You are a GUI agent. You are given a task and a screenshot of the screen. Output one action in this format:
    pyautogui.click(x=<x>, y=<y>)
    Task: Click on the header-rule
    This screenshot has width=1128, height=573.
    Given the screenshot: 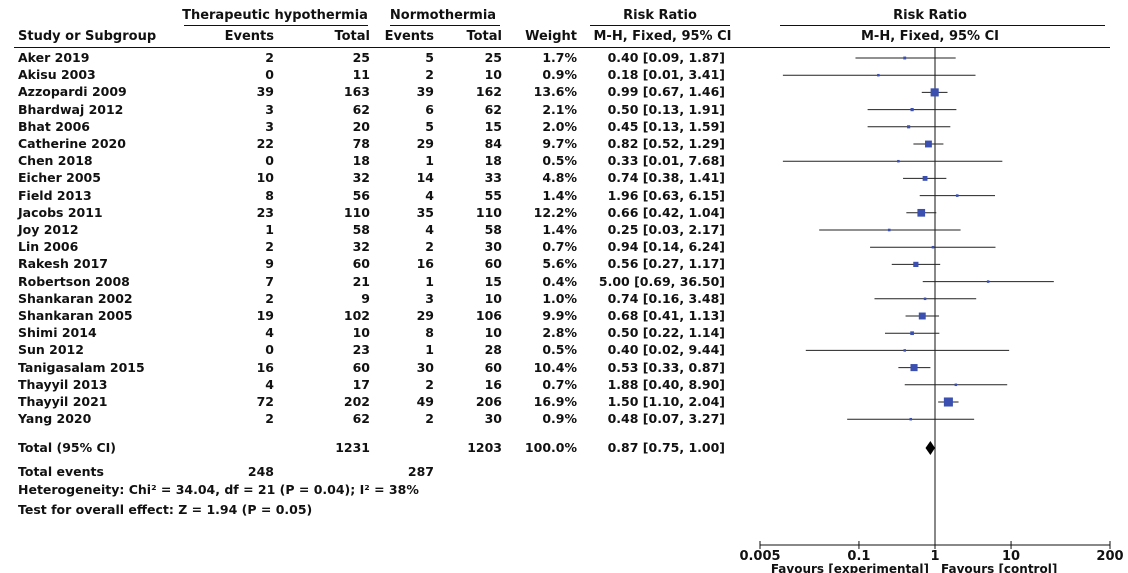 What is the action you would take?
    pyautogui.click(x=562, y=47)
    